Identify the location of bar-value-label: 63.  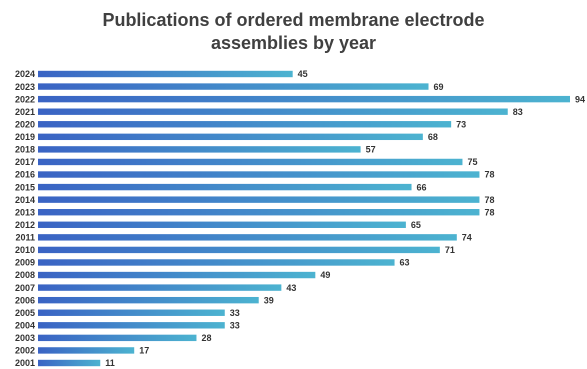
(405, 263).